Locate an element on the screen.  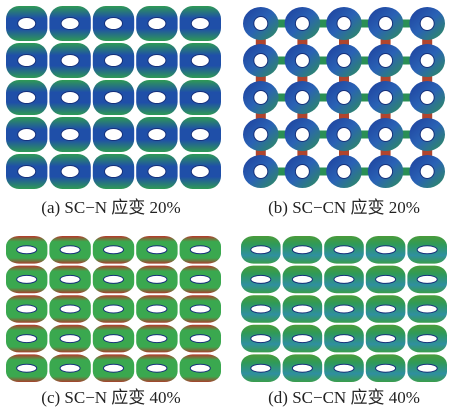
panel-caption: (a) SC−N 应变 20% is located at coordinates (110, 207).